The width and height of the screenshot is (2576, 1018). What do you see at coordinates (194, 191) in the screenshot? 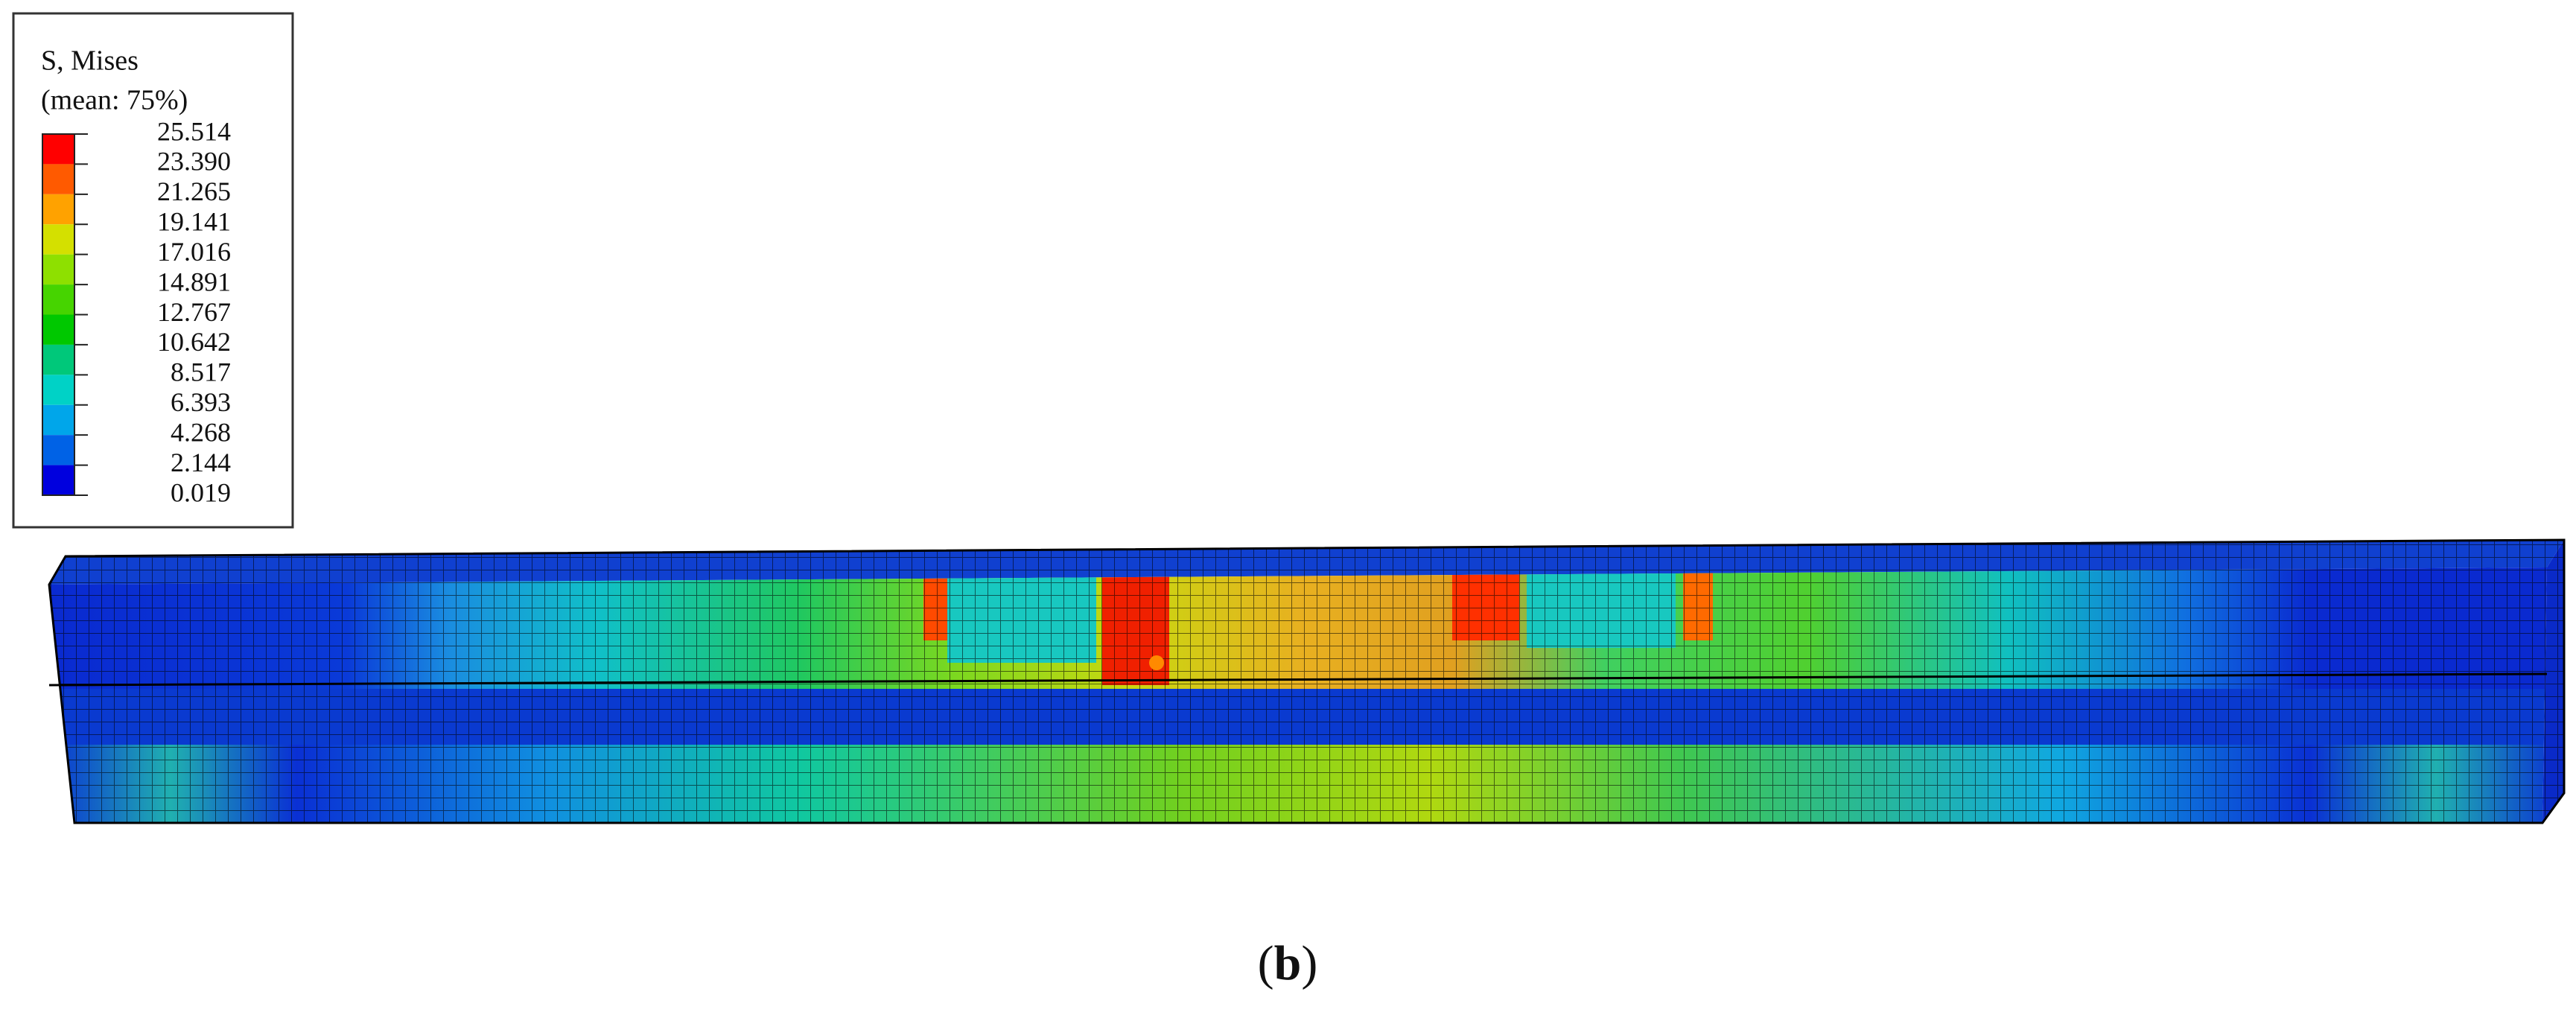
I see `legend-level-label: 21.265` at bounding box center [194, 191].